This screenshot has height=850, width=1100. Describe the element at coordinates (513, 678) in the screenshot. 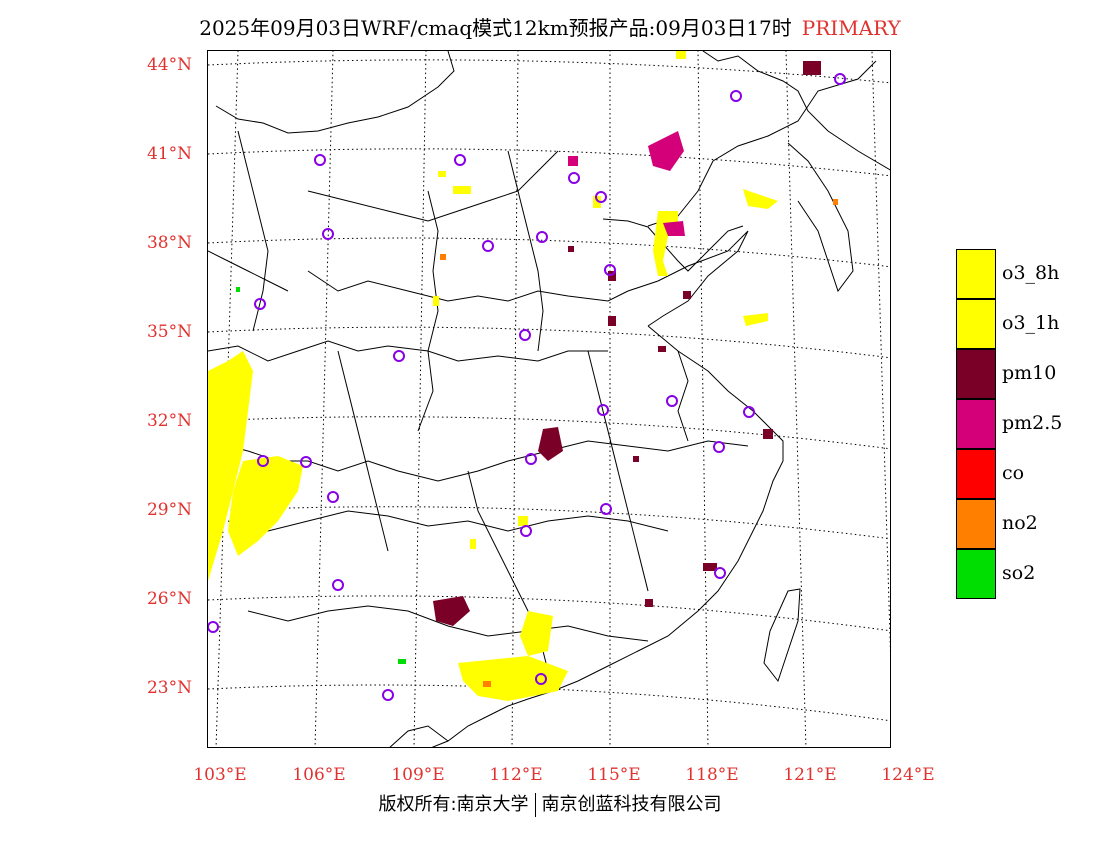

I see `o3-region-guangdong-b` at that location.